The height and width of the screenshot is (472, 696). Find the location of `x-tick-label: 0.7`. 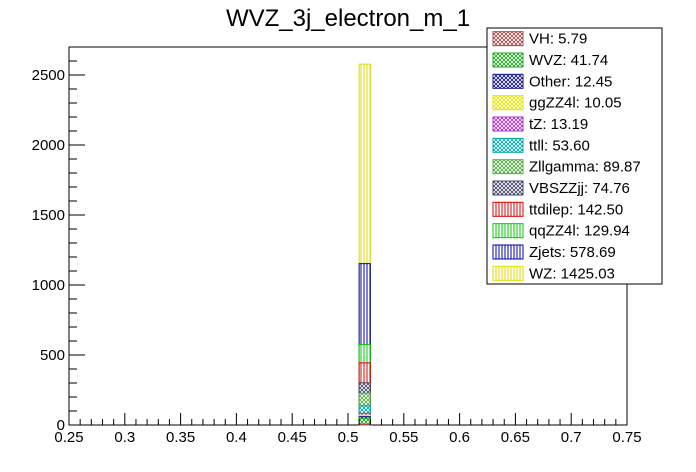

x-tick-label: 0.7 is located at coordinates (571, 437).